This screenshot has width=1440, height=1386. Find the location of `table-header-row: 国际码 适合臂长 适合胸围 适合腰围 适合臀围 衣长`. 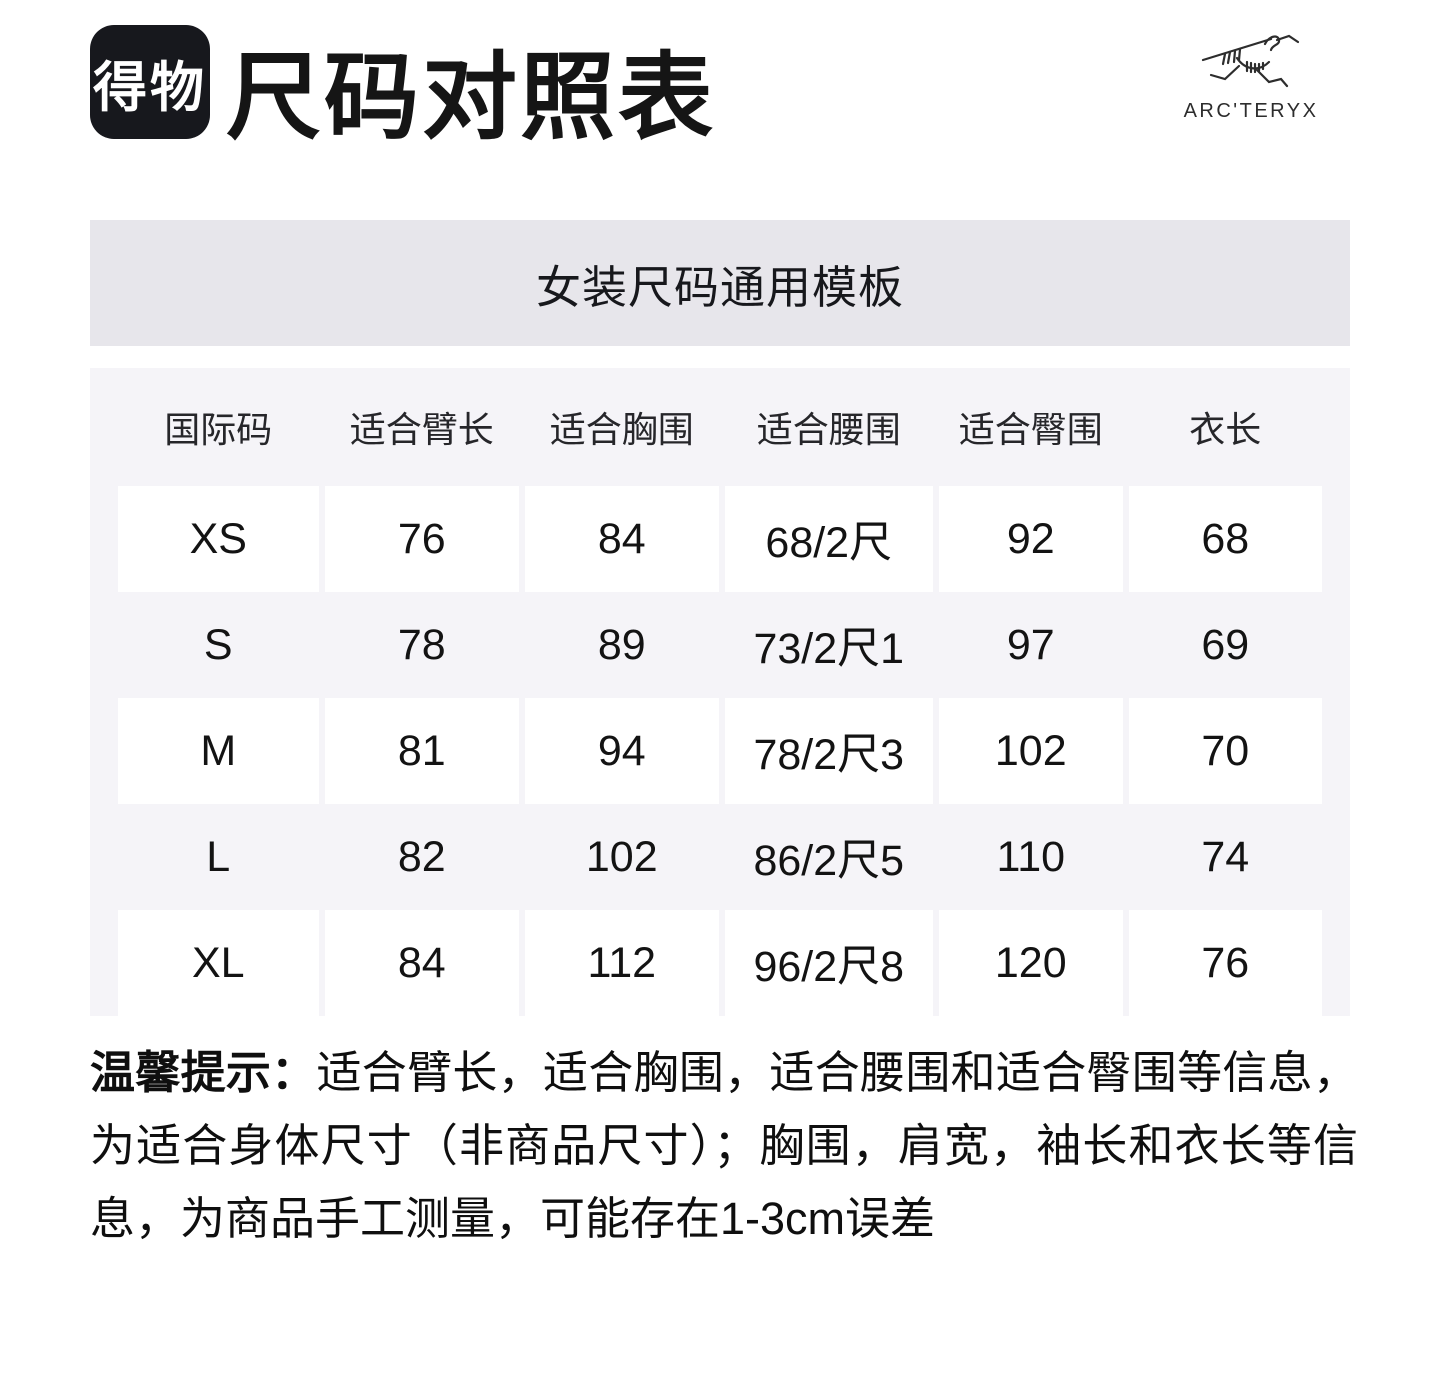

table-header-row: 国际码 适合臂长 适合胸围 适合腰围 适合臀围 衣长 is located at coordinates (720, 427).